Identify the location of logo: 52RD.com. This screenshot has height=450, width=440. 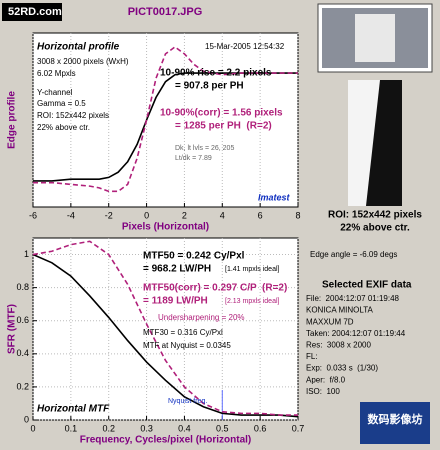
(35, 12).